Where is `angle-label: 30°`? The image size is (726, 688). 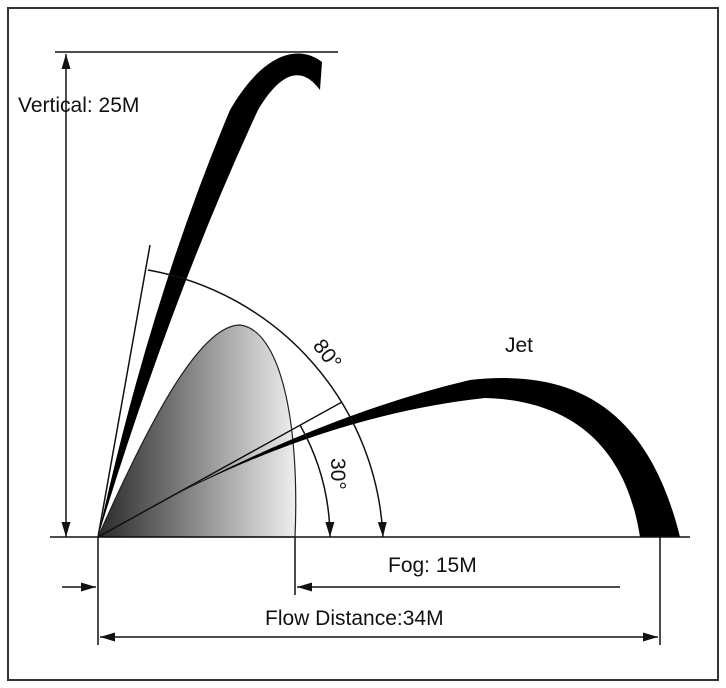 angle-label: 30° is located at coordinates (337, 474).